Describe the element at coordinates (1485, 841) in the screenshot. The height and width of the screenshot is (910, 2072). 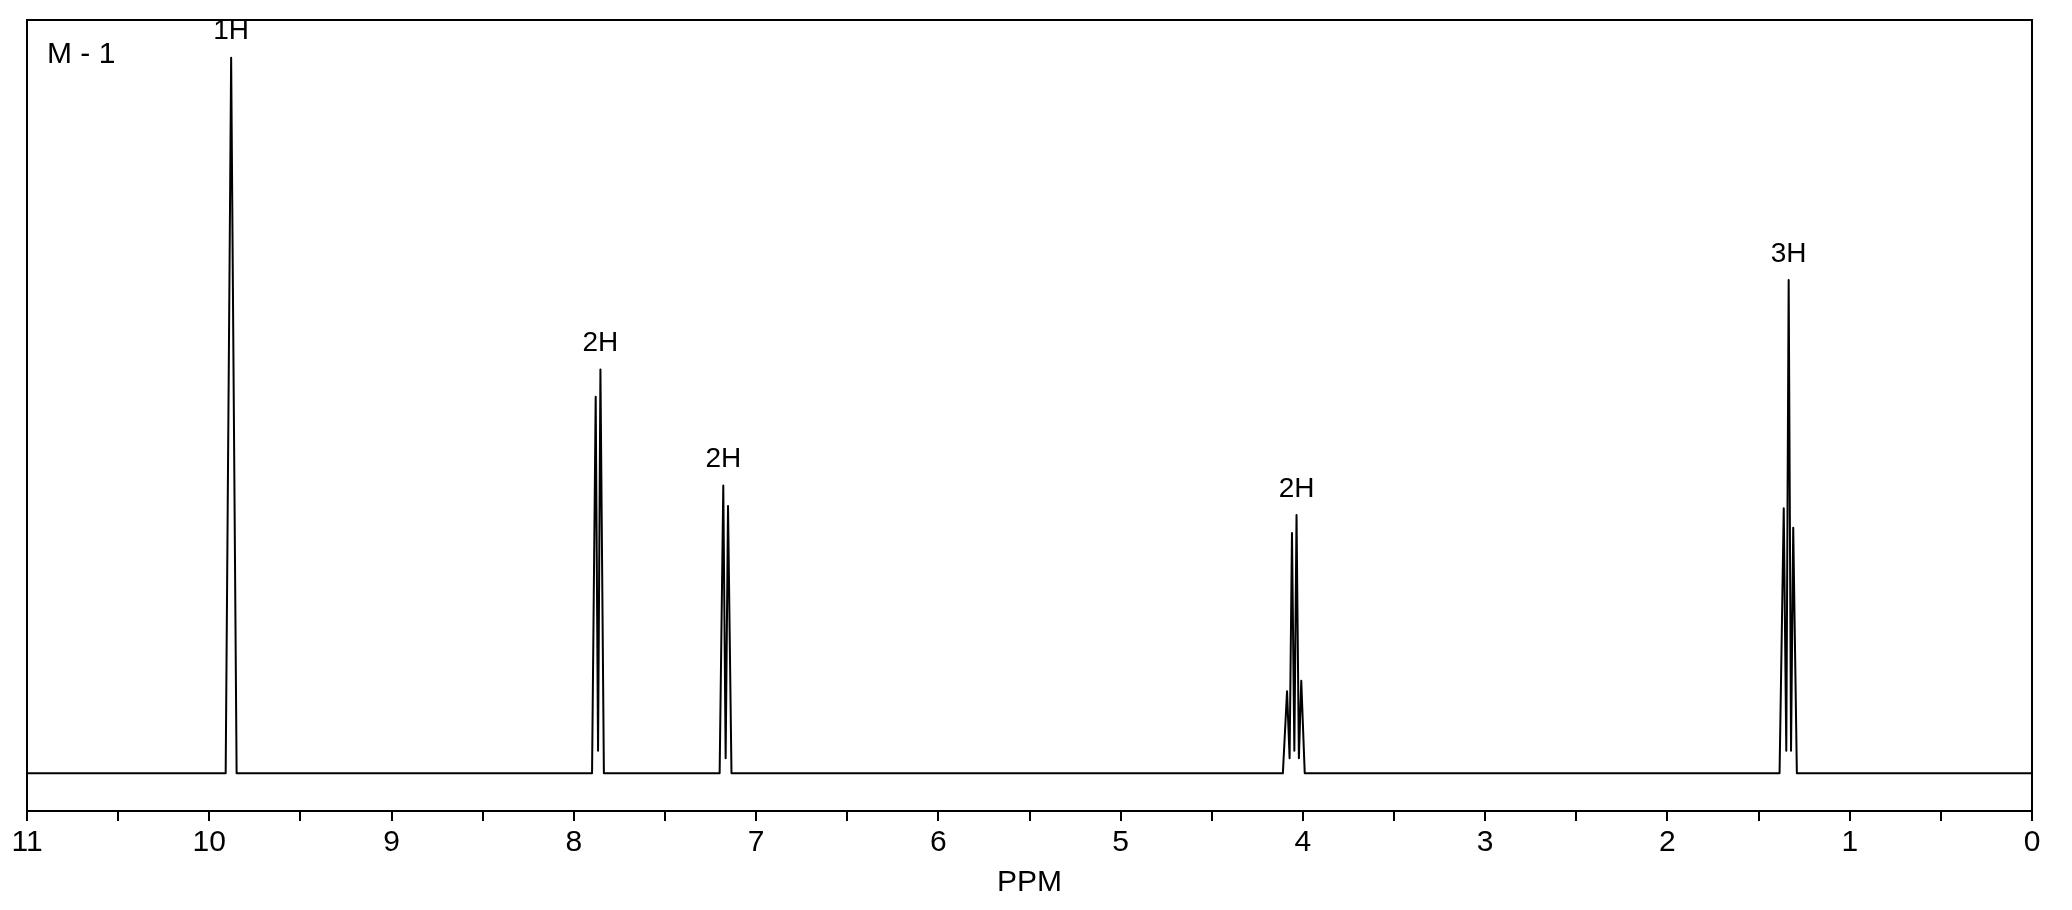
I see `x-tick-label: 3` at that location.